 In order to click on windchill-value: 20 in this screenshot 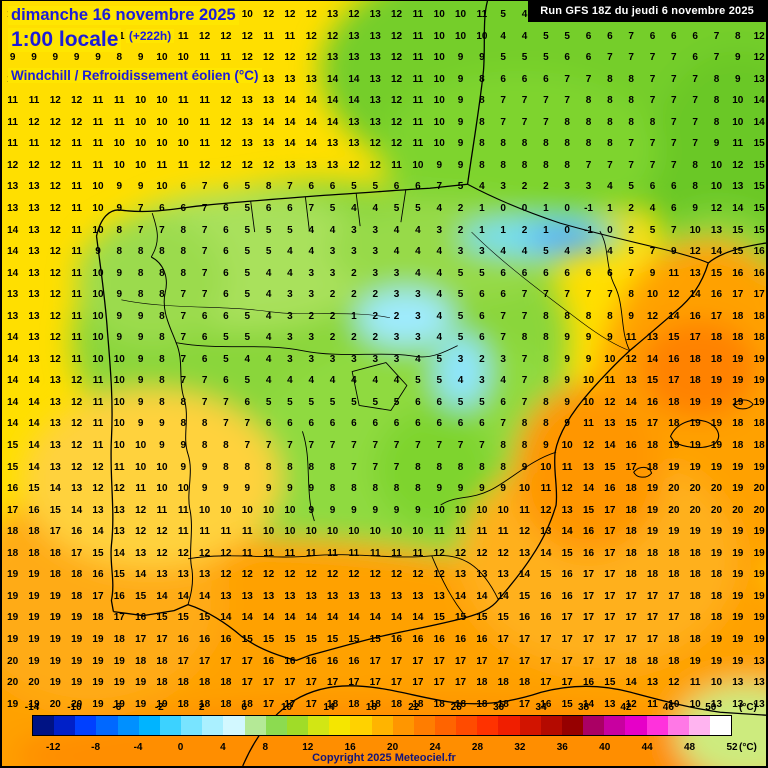, I will do `click(738, 510)`.